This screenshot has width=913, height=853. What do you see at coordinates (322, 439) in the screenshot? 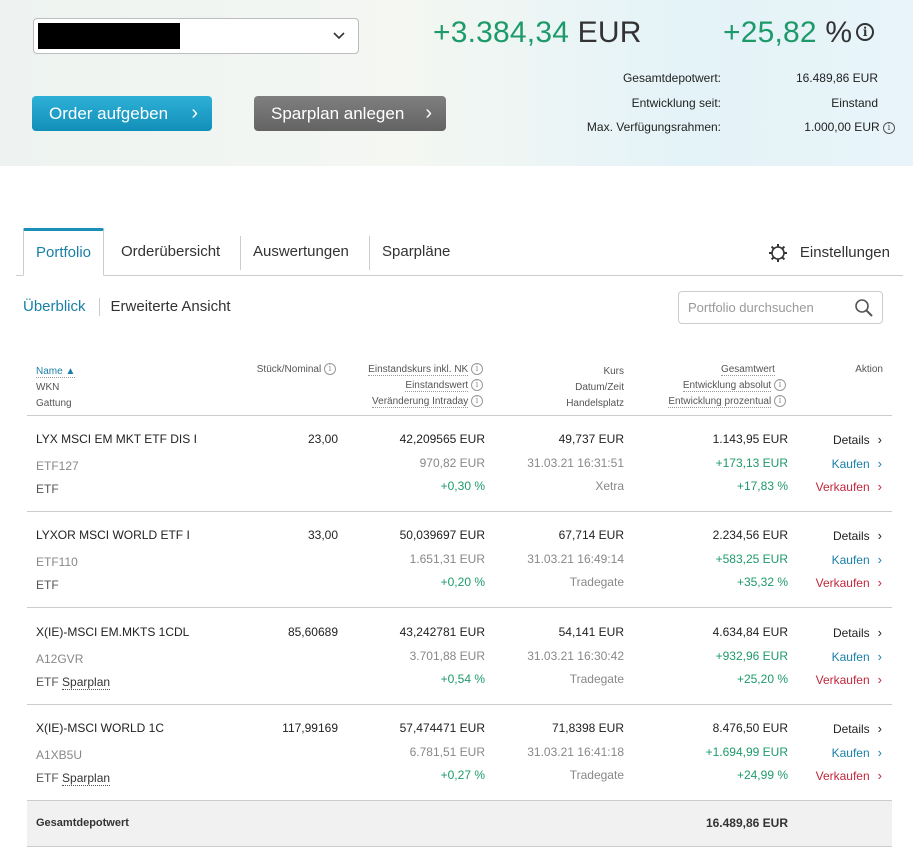
I see `stueck-value: 23,00` at bounding box center [322, 439].